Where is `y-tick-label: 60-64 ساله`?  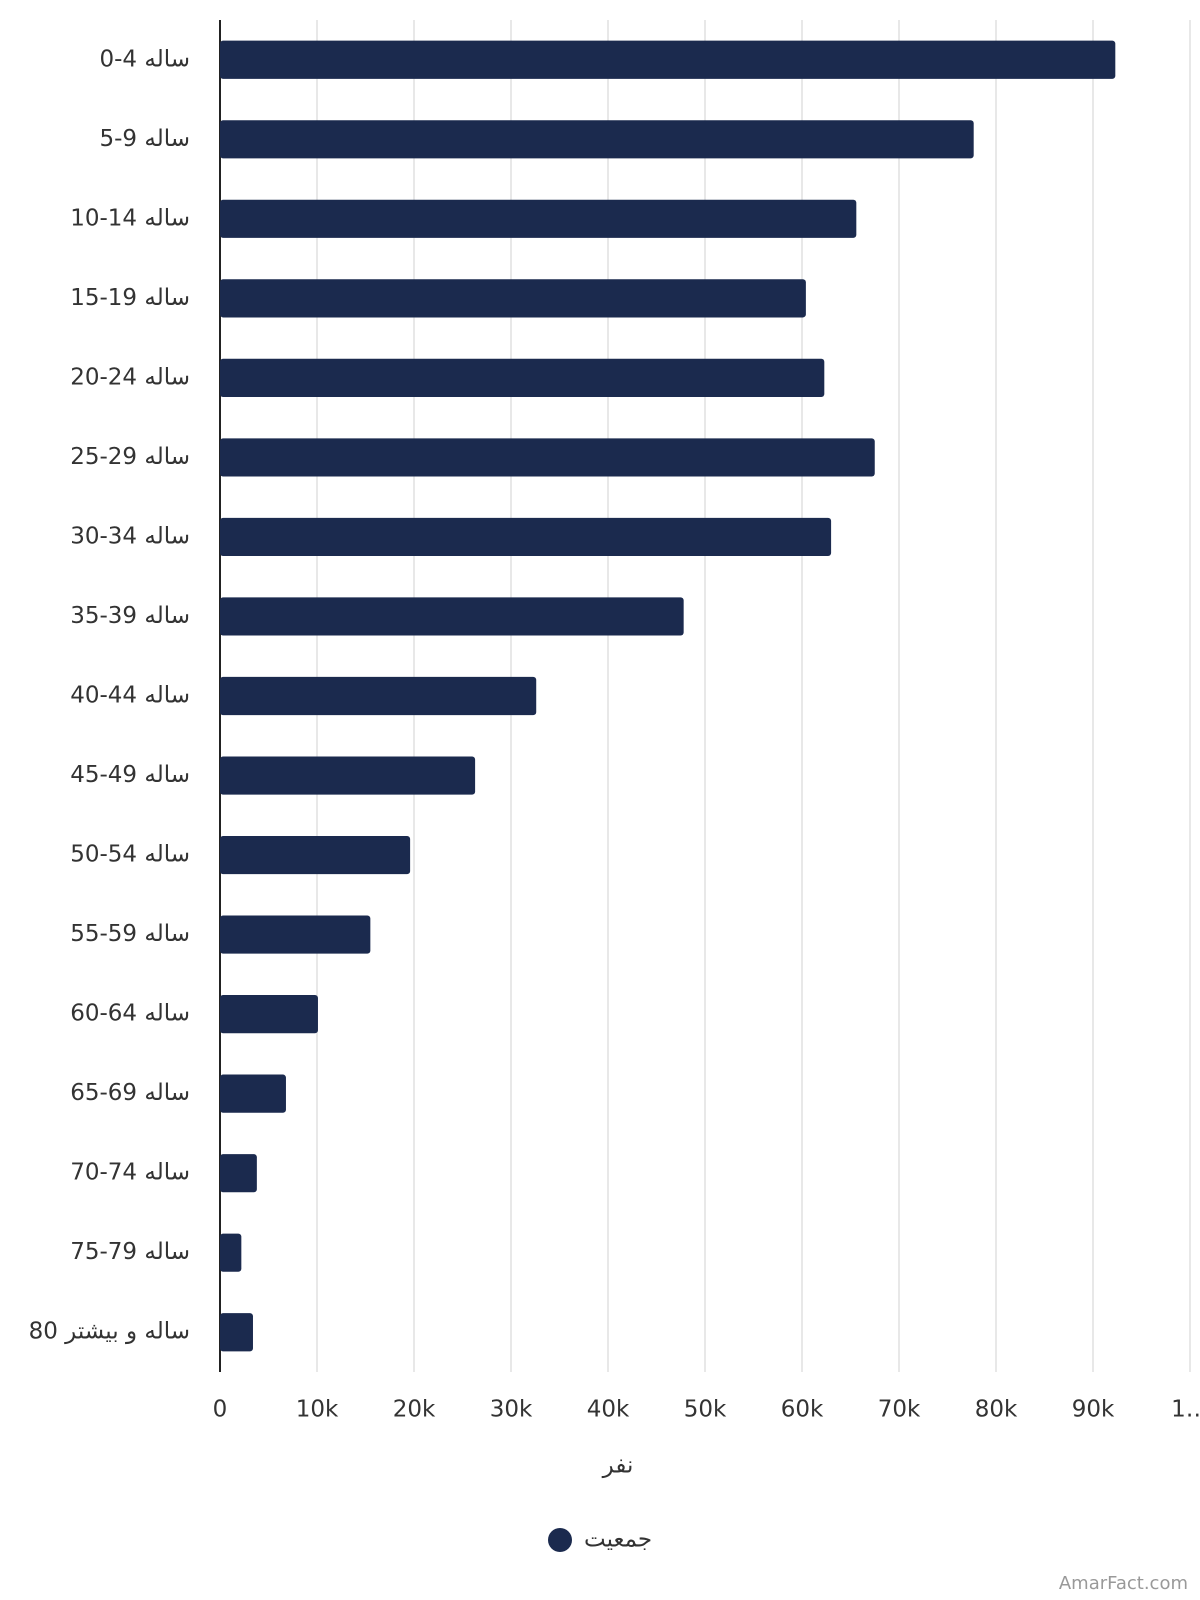 y-tick-label: 60-64 ساله is located at coordinates (130, 1014).